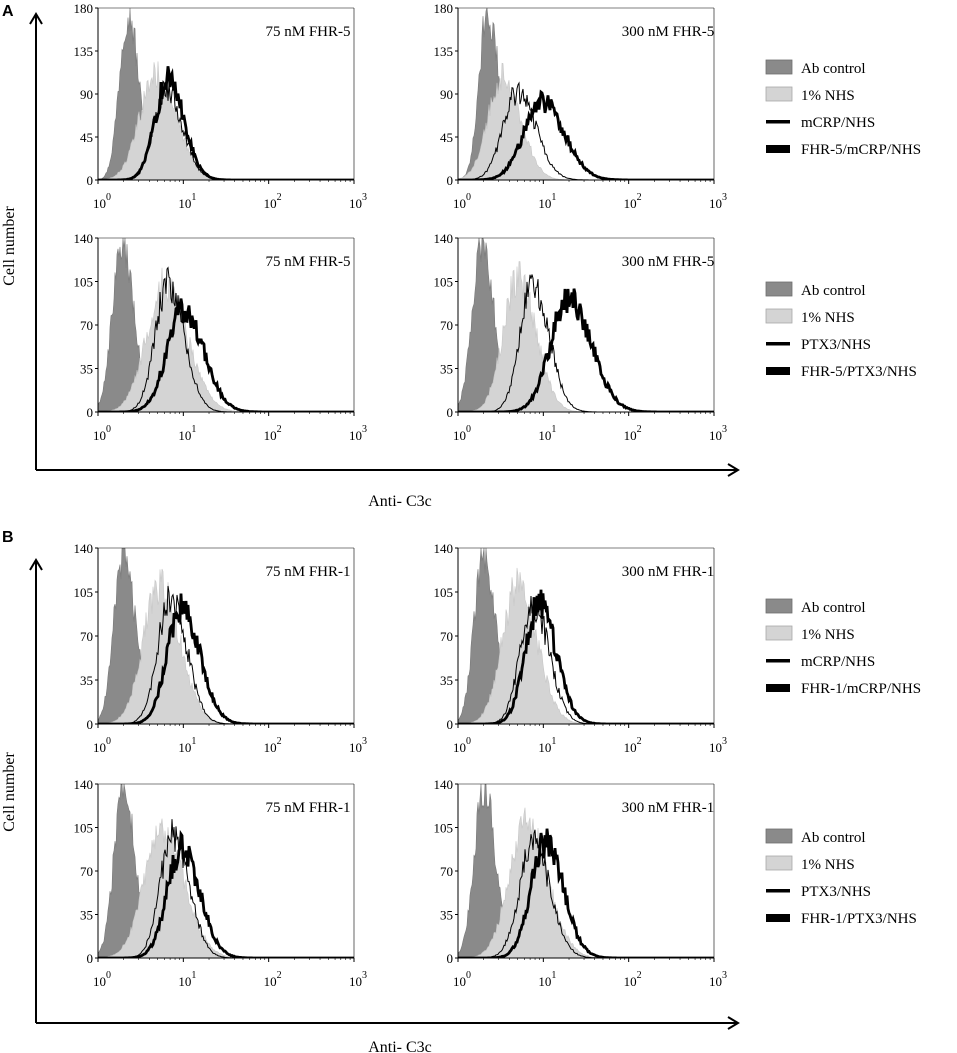  What do you see at coordinates (843, 647) in the screenshot?
I see `legend-3: Ab control 1% NHS mCRP/NHS FHR-1/mCRP/NHS` at bounding box center [843, 647].